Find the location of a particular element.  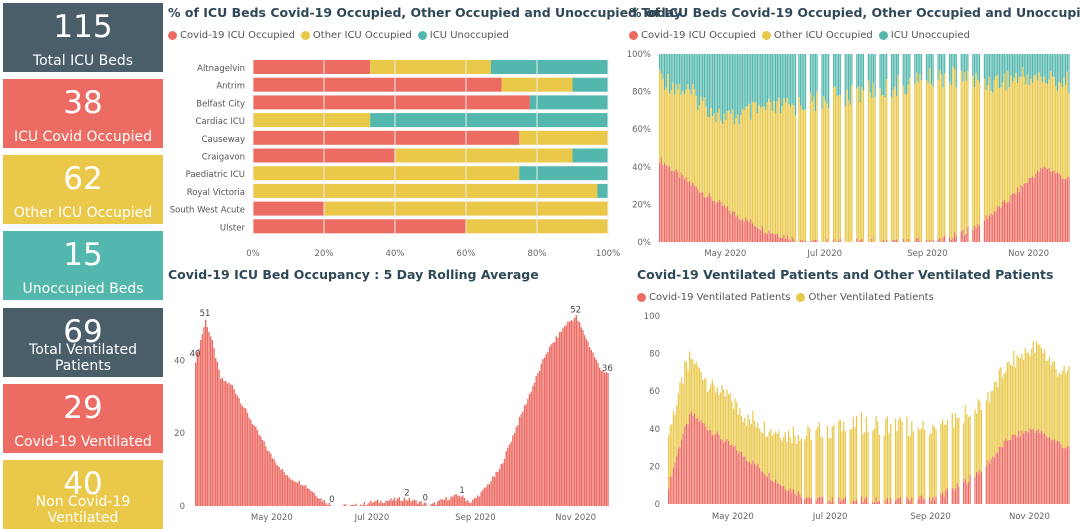

kpi-tile: 15 Unoccupied Beds is located at coordinates (83, 265).